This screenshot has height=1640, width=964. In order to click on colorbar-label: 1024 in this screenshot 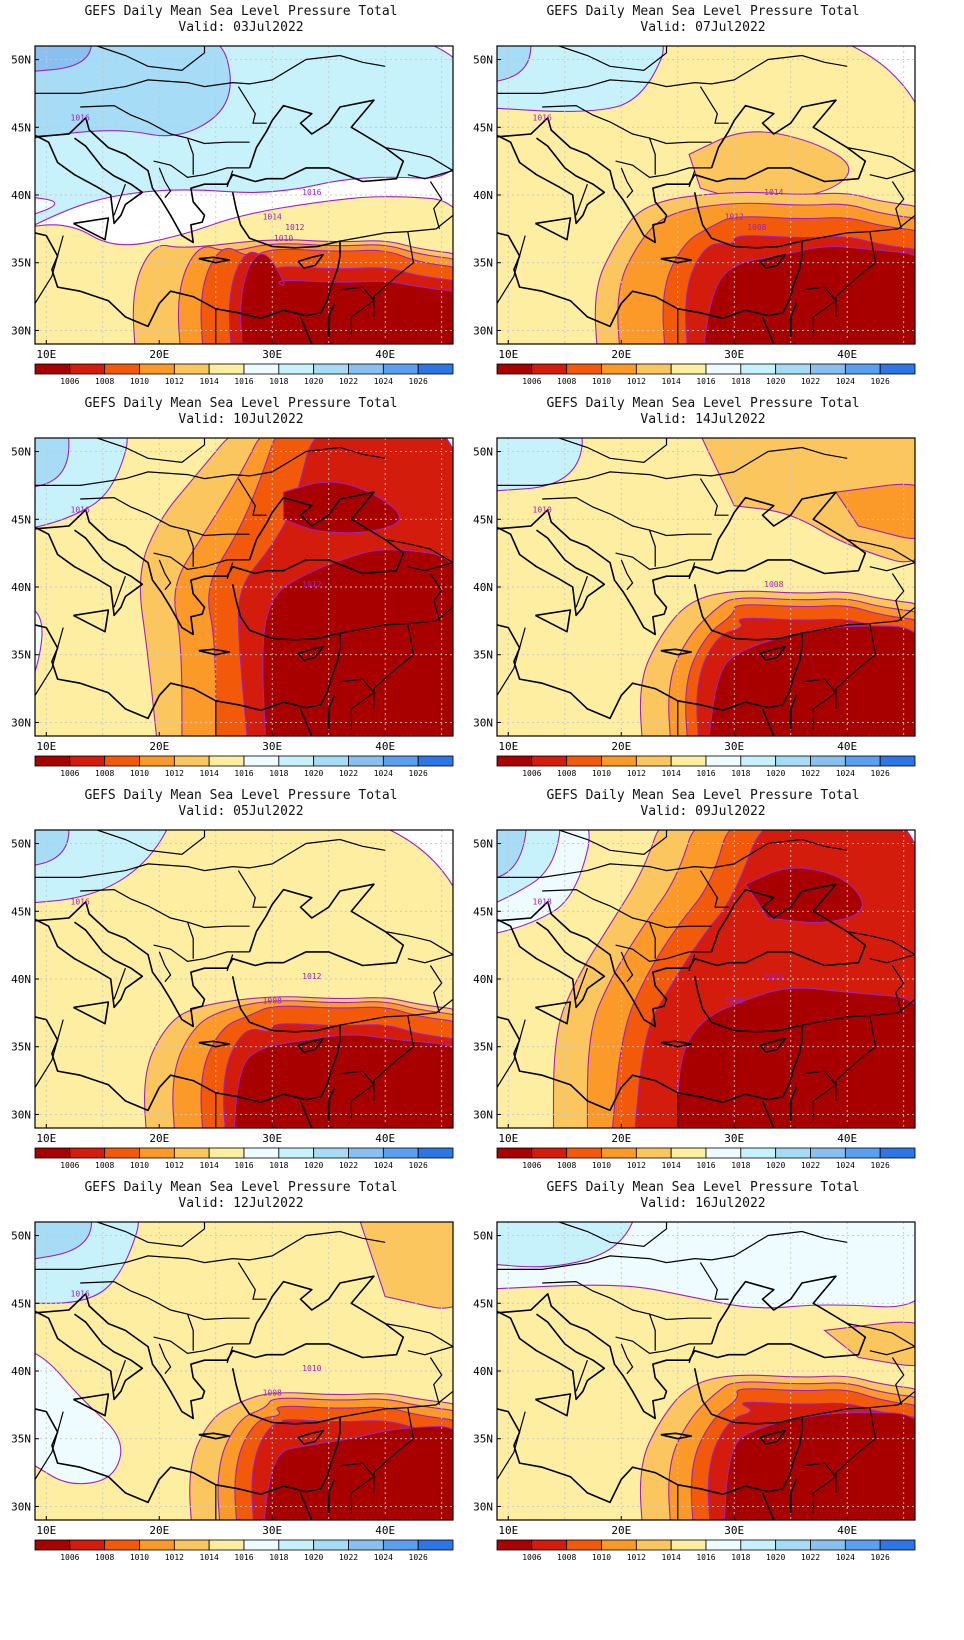, I will do `click(845, 1165)`.